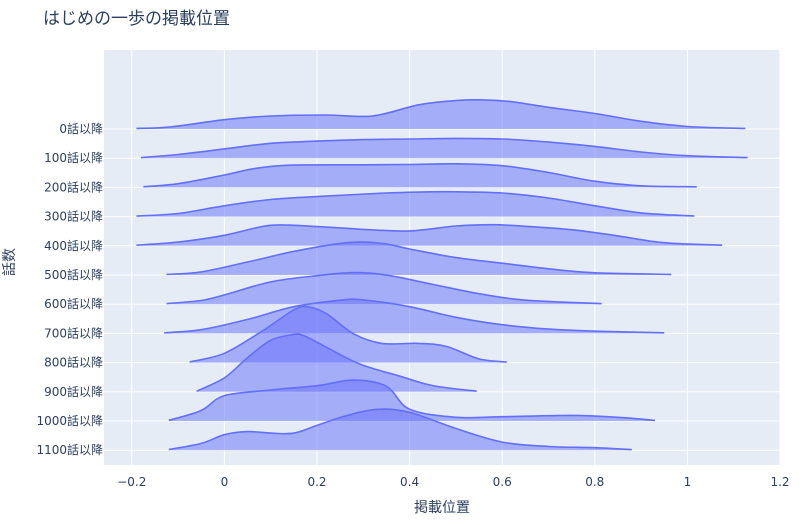 The height and width of the screenshot is (525, 805). I want to click on x-tick-label: 0.4, so click(409, 482).